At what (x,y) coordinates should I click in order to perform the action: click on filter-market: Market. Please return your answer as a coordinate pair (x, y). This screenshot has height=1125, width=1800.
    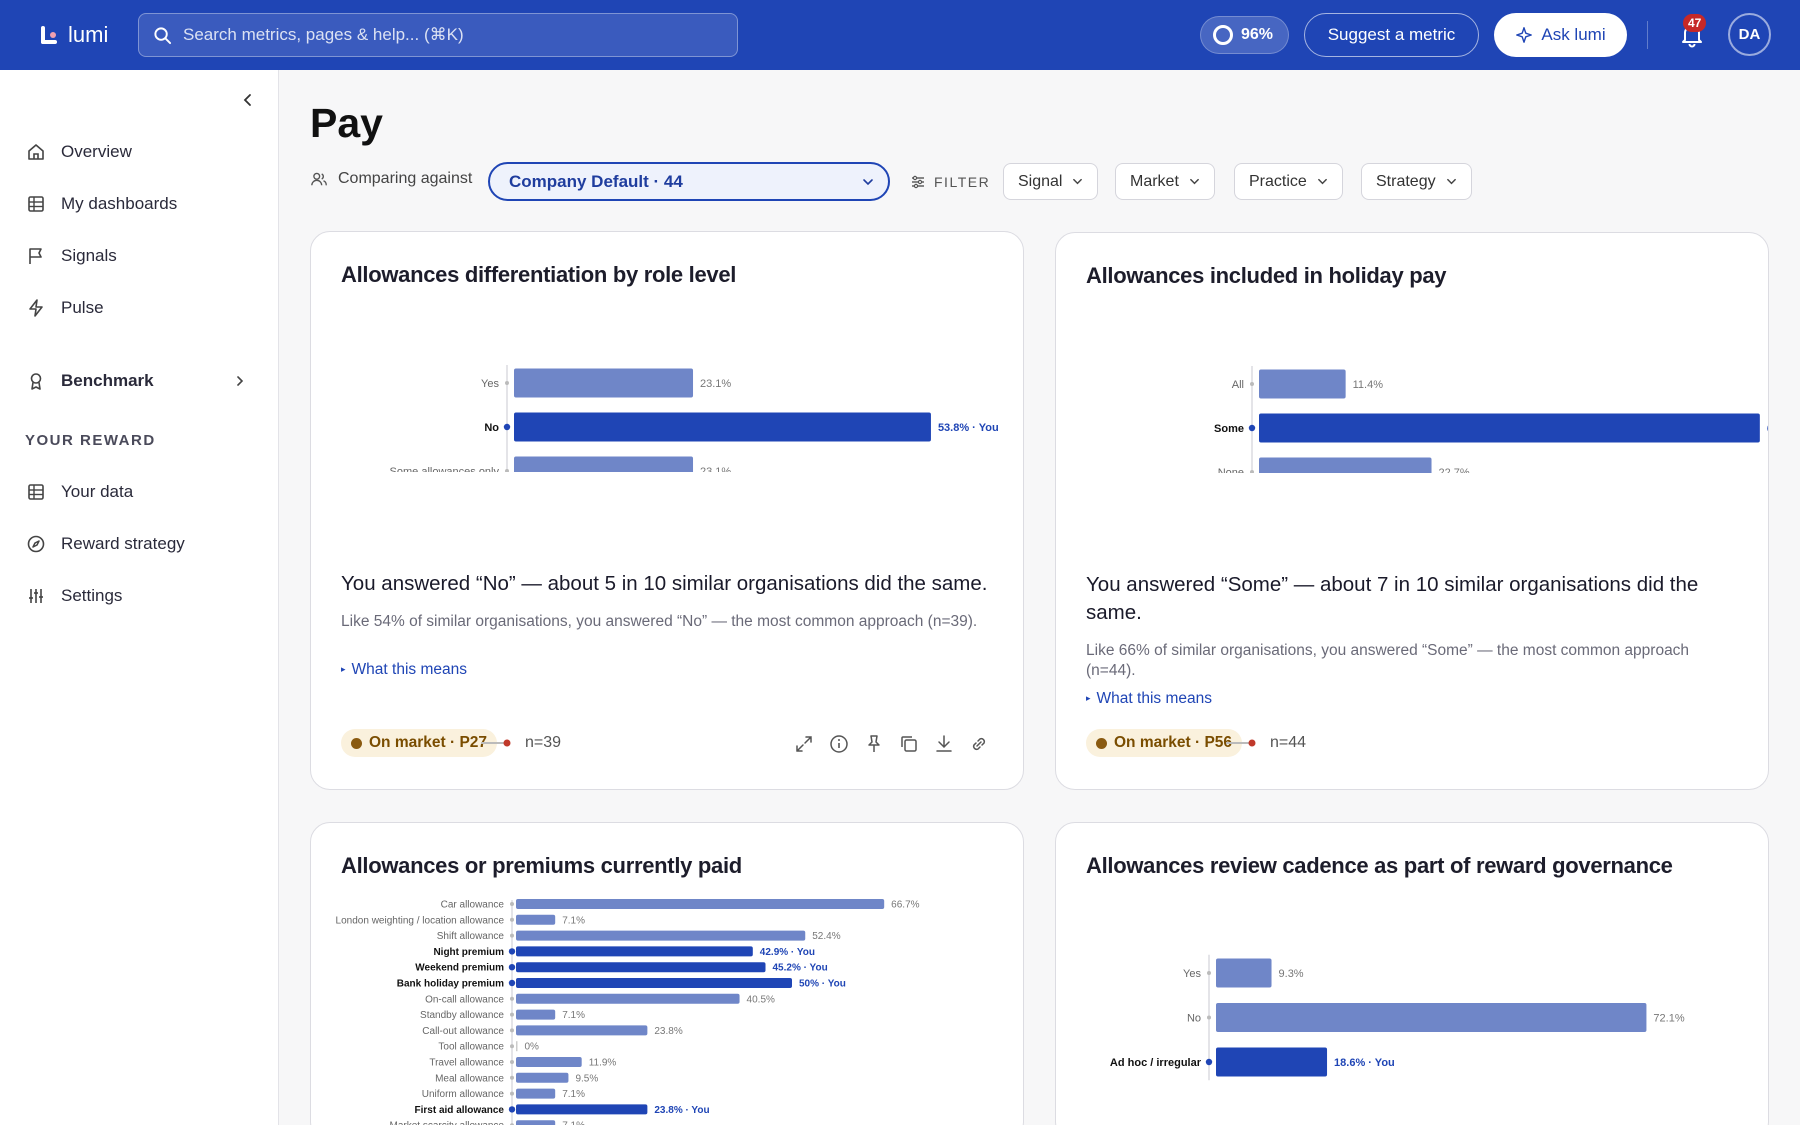
    Looking at the image, I should click on (1165, 181).